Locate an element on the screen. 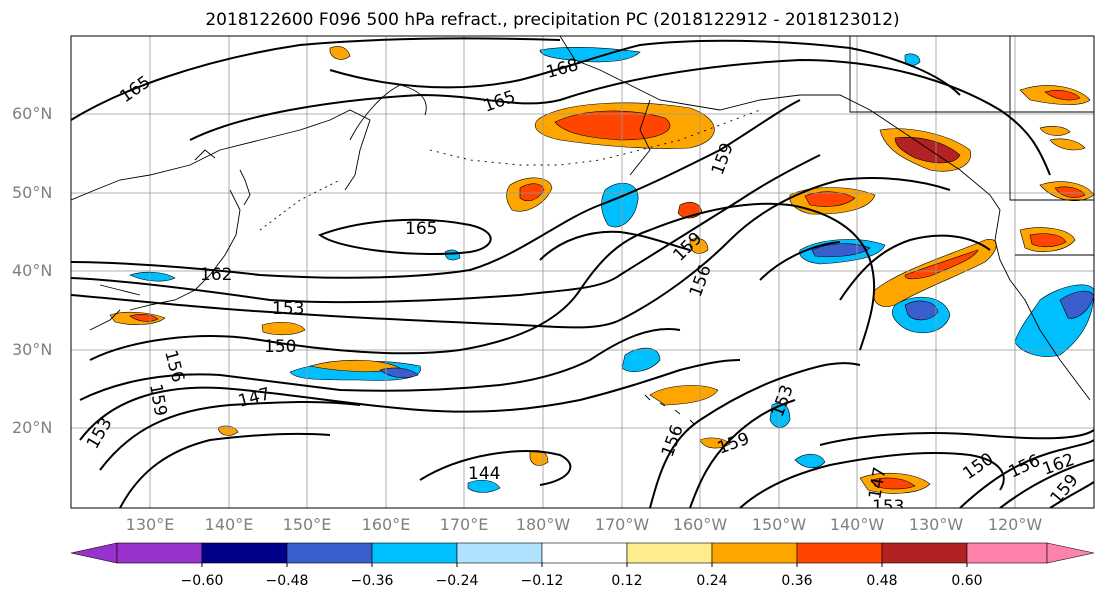 This screenshot has height=601, width=1105. colorbar-tick-label: −0.48 is located at coordinates (287, 581).